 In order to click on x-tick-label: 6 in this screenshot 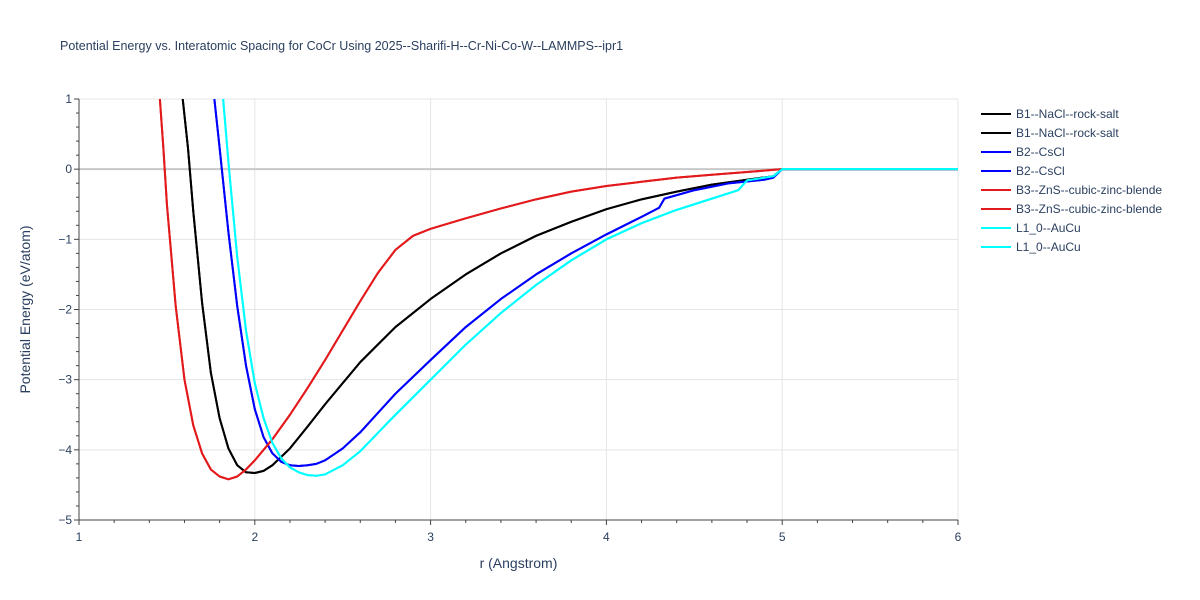, I will do `click(958, 537)`.